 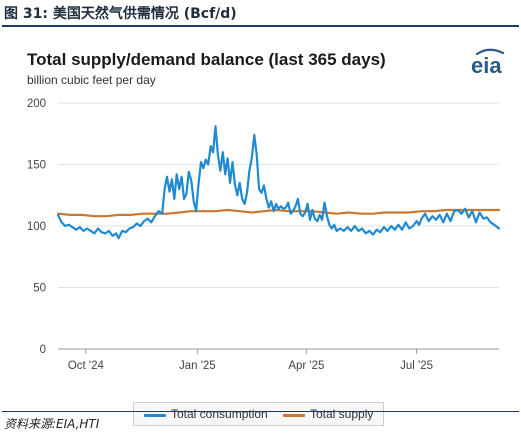 I want to click on source-rule, so click(x=260, y=411).